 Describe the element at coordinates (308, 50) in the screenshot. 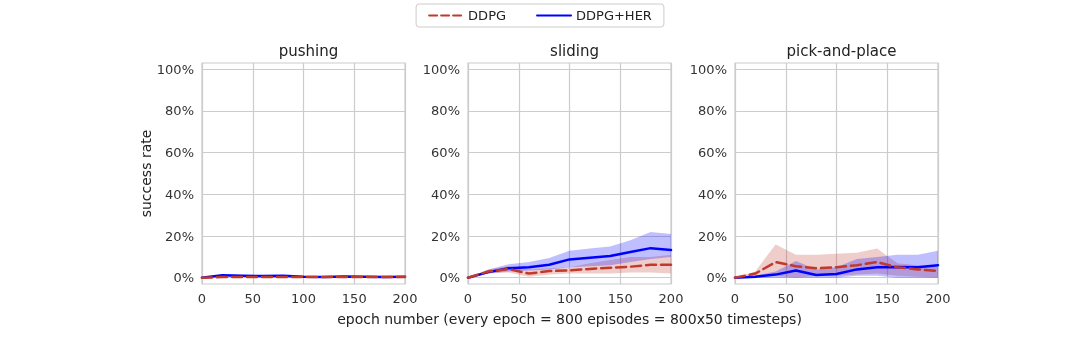

I see `chart-title: pushing` at that location.